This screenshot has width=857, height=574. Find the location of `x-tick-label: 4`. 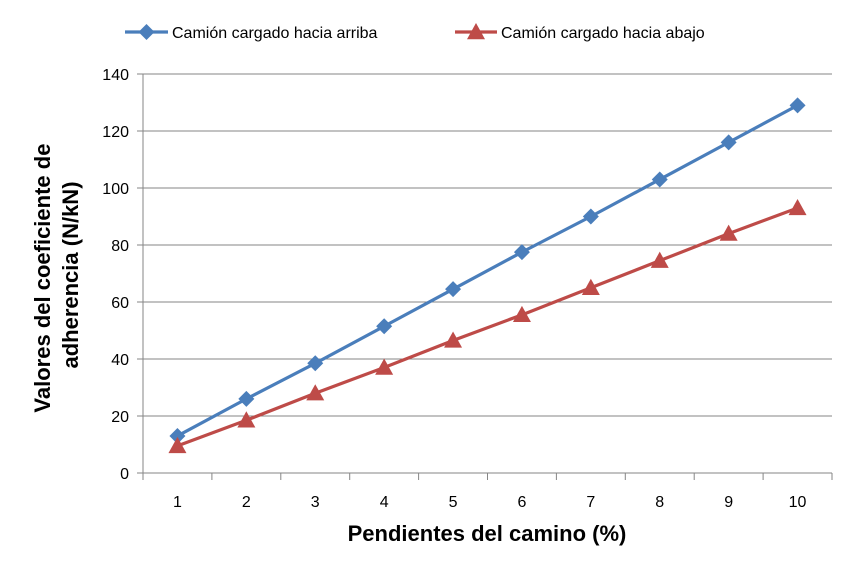

x-tick-label: 4 is located at coordinates (384, 502).